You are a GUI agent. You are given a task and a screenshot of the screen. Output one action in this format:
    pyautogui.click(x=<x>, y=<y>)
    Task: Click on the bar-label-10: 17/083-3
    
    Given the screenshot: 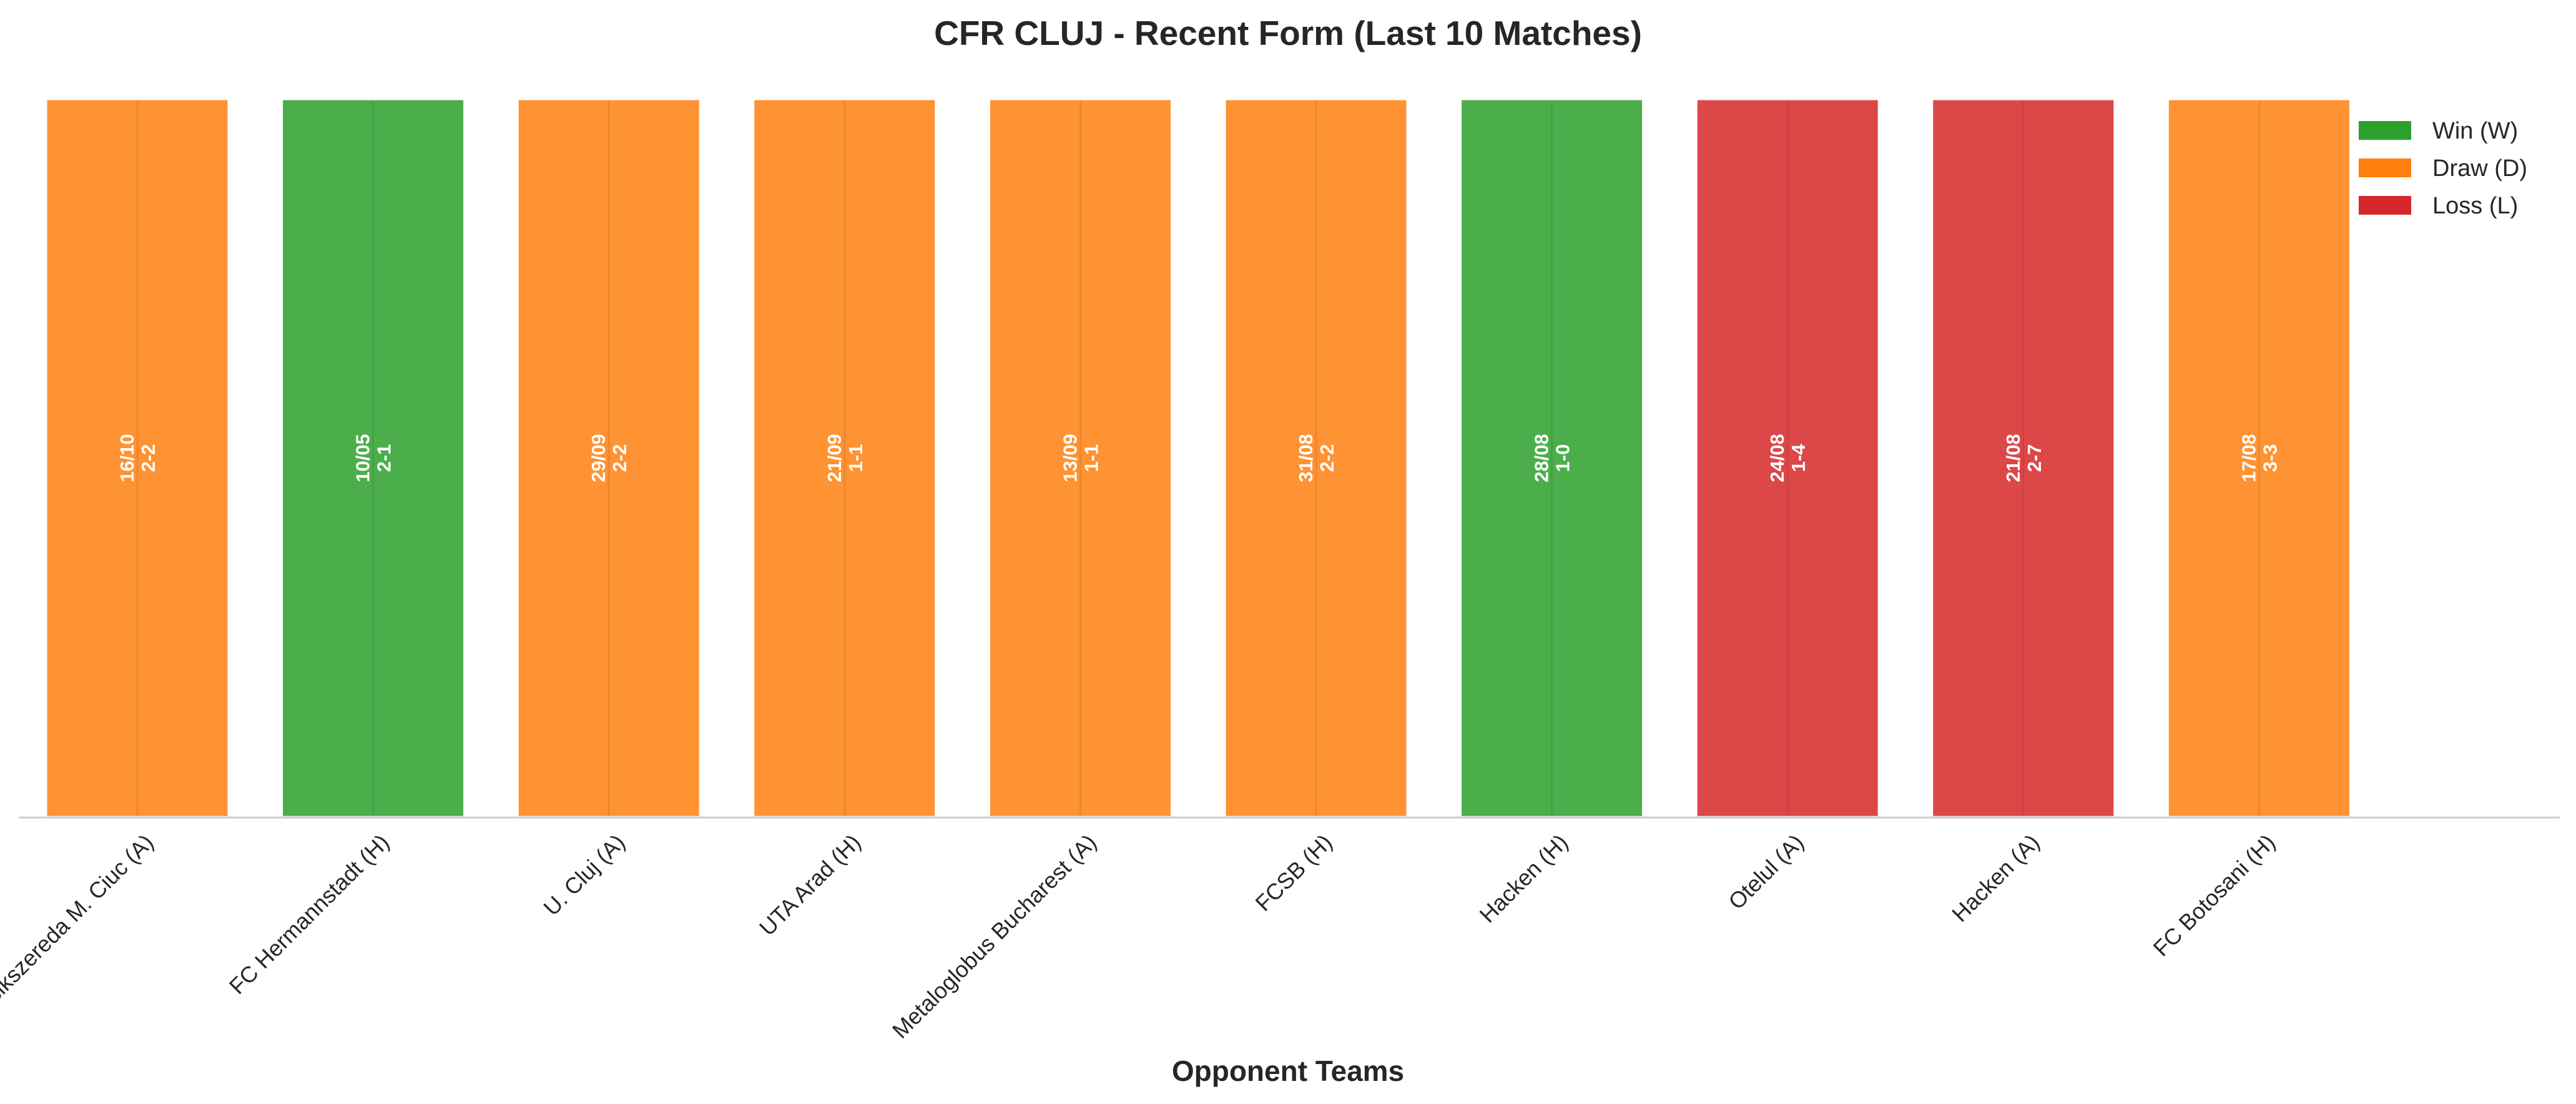 What is the action you would take?
    pyautogui.click(x=2259, y=458)
    